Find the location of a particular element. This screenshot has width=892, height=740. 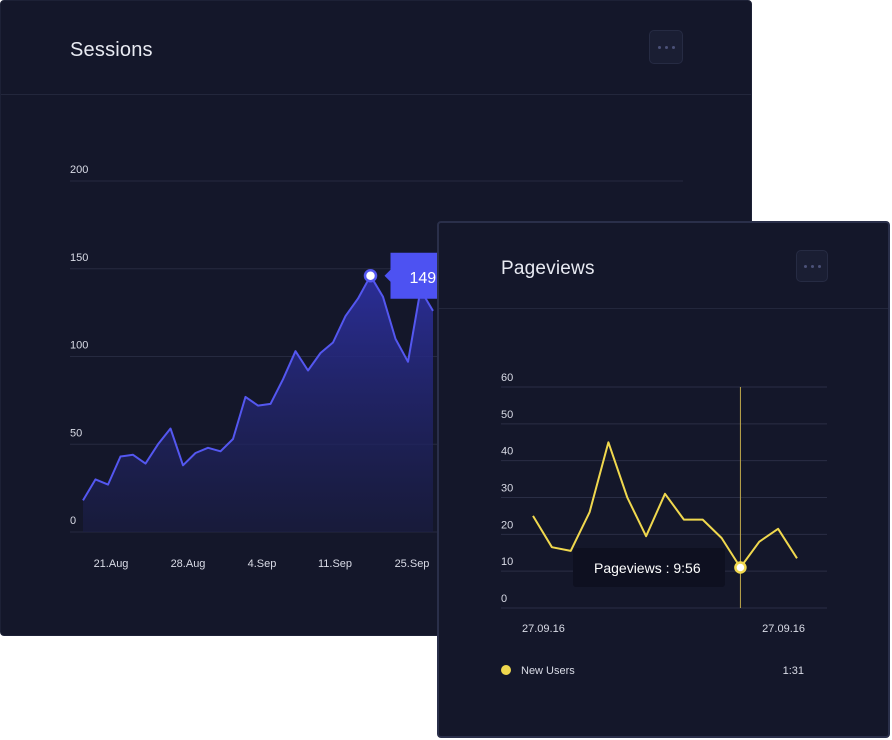

sessions-xtick-label: 11.Sep is located at coordinates (335, 564).